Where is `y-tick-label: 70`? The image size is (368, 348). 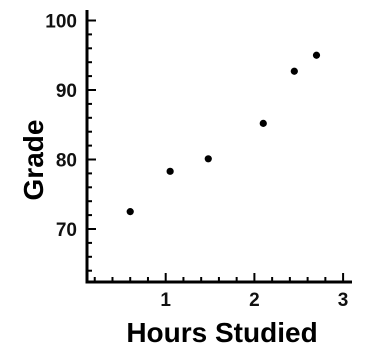 y-tick-label: 70 is located at coordinates (66, 230).